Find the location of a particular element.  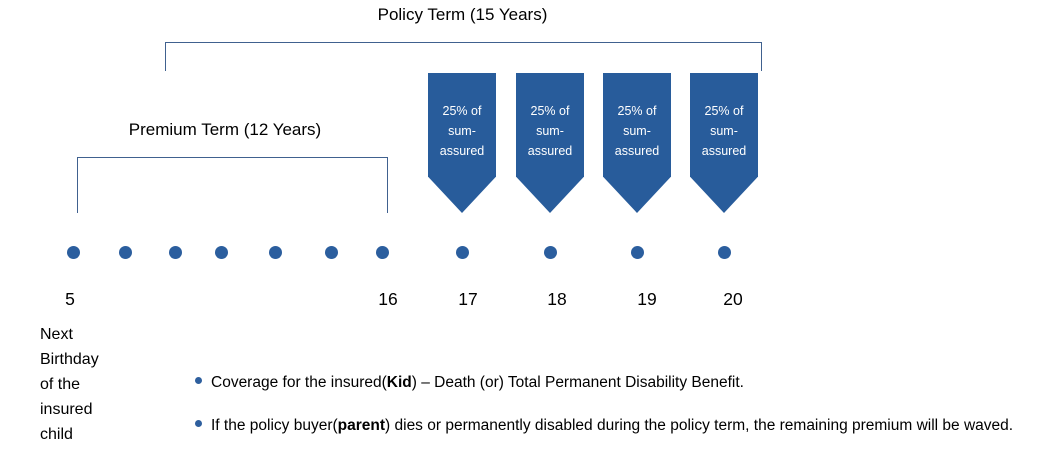

payout-arrow-age17: 25% of sum- assured is located at coordinates (462, 143).